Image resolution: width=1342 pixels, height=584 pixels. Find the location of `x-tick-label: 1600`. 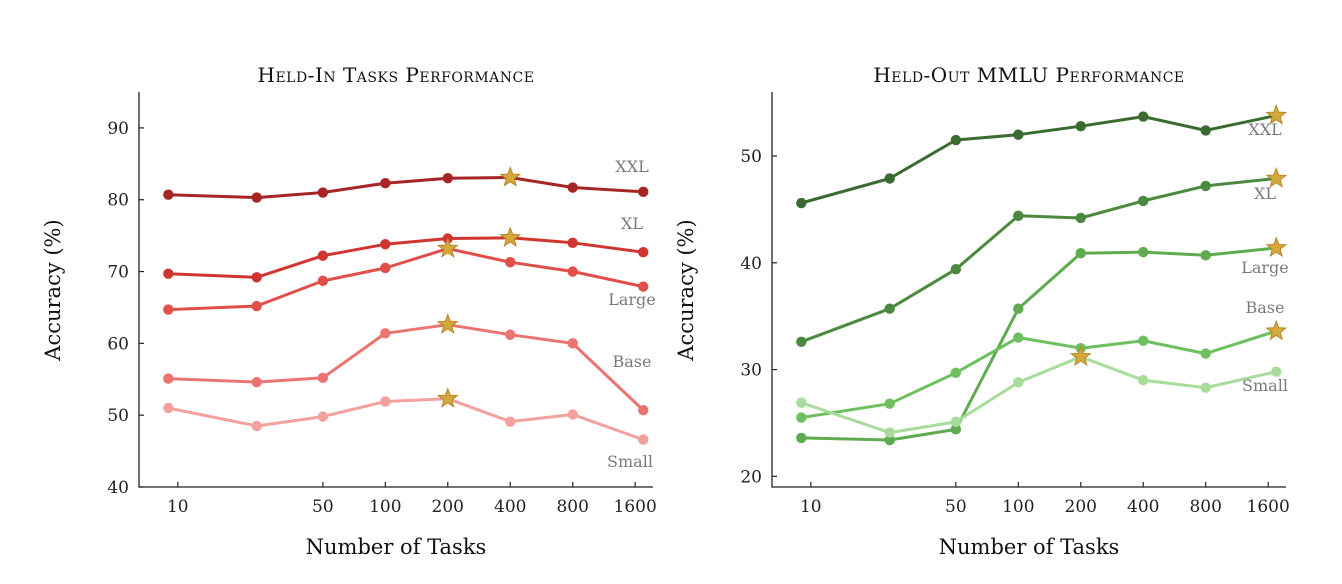

x-tick-label: 1600 is located at coordinates (635, 507).